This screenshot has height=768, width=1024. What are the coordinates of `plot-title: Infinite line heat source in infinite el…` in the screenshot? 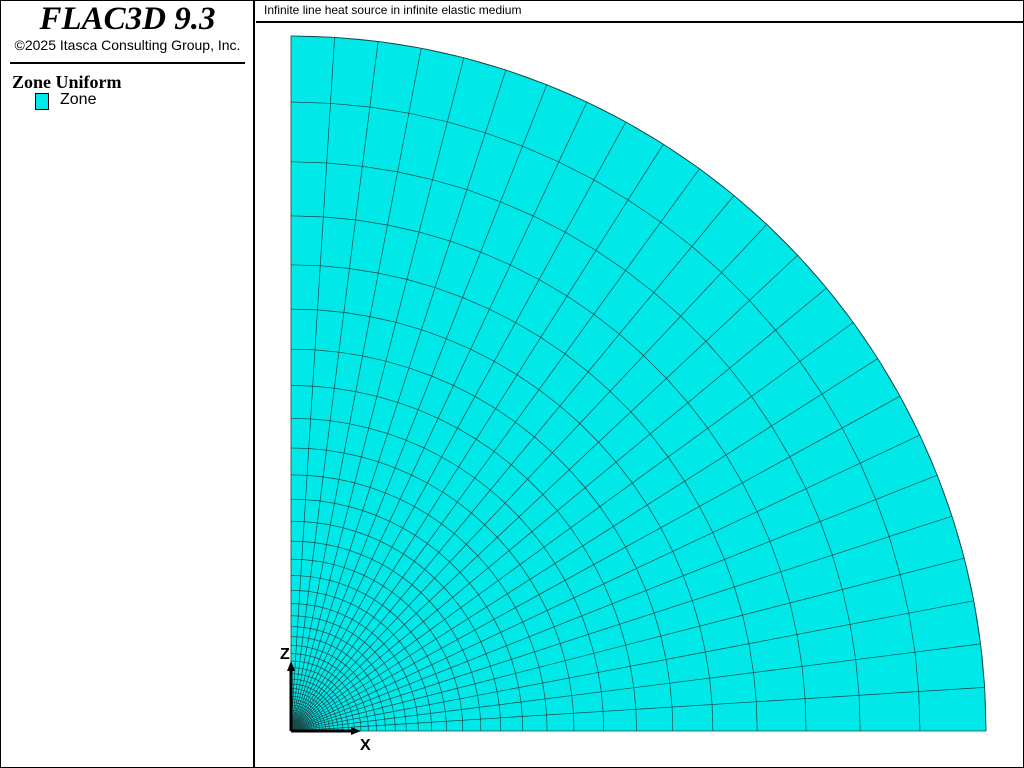 It's located at (393, 10).